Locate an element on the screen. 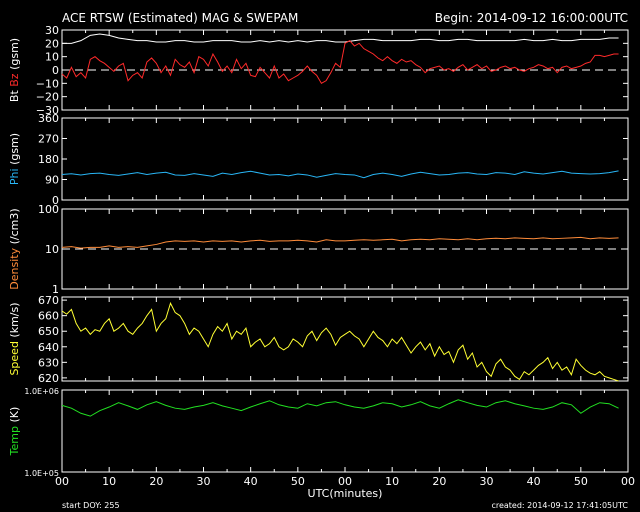 Image resolution: width=640 pixels, height=512 pixels. begin-time: Begin: 2014-09-12 16:00:00UTC is located at coordinates (531, 18).